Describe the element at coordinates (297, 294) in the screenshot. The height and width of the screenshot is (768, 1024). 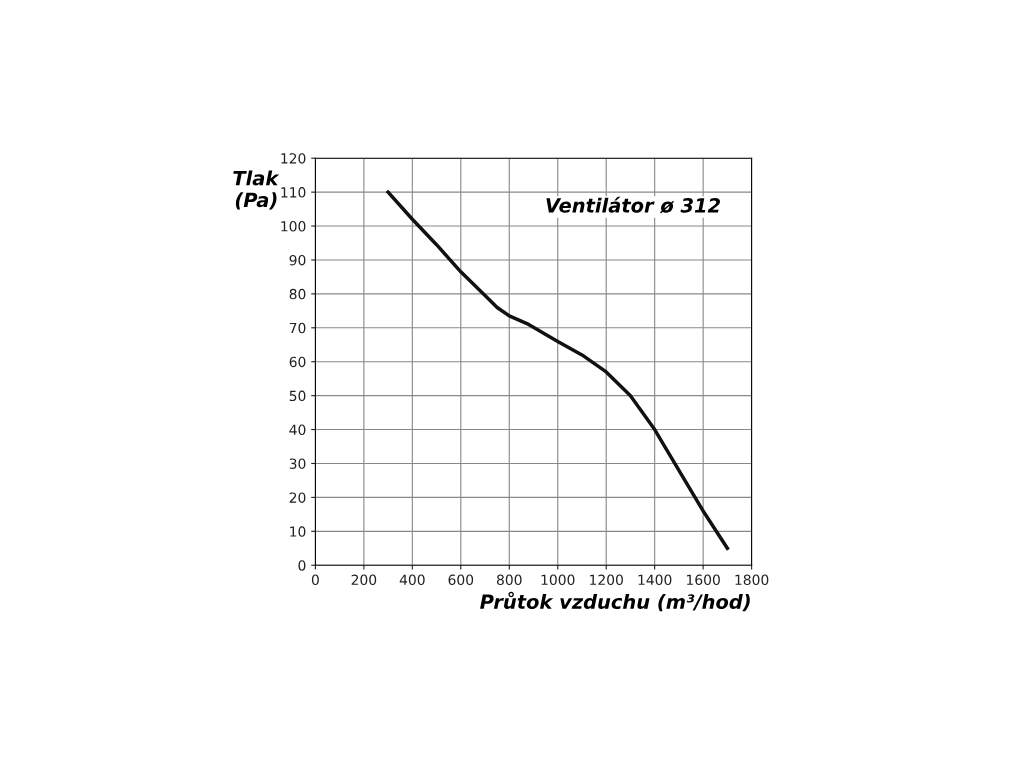
I see `y-tick-label: 80` at that location.